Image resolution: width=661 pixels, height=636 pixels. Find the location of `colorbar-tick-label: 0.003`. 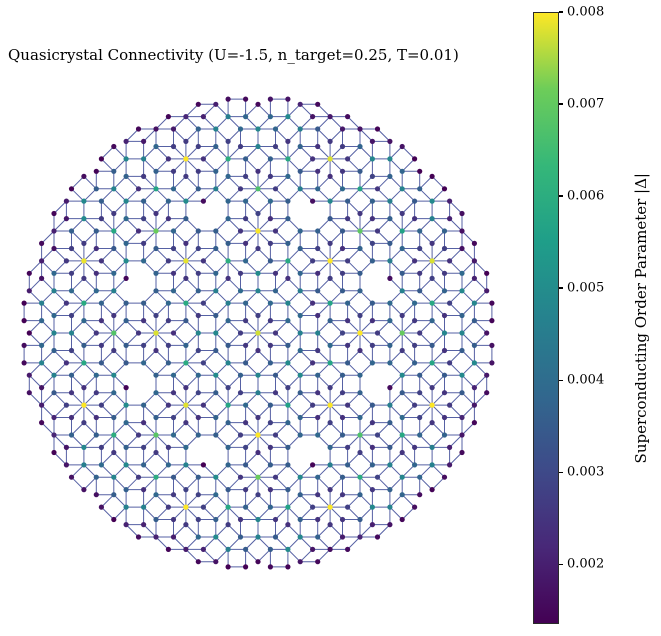

colorbar-tick-label: 0.003 is located at coordinates (586, 472).